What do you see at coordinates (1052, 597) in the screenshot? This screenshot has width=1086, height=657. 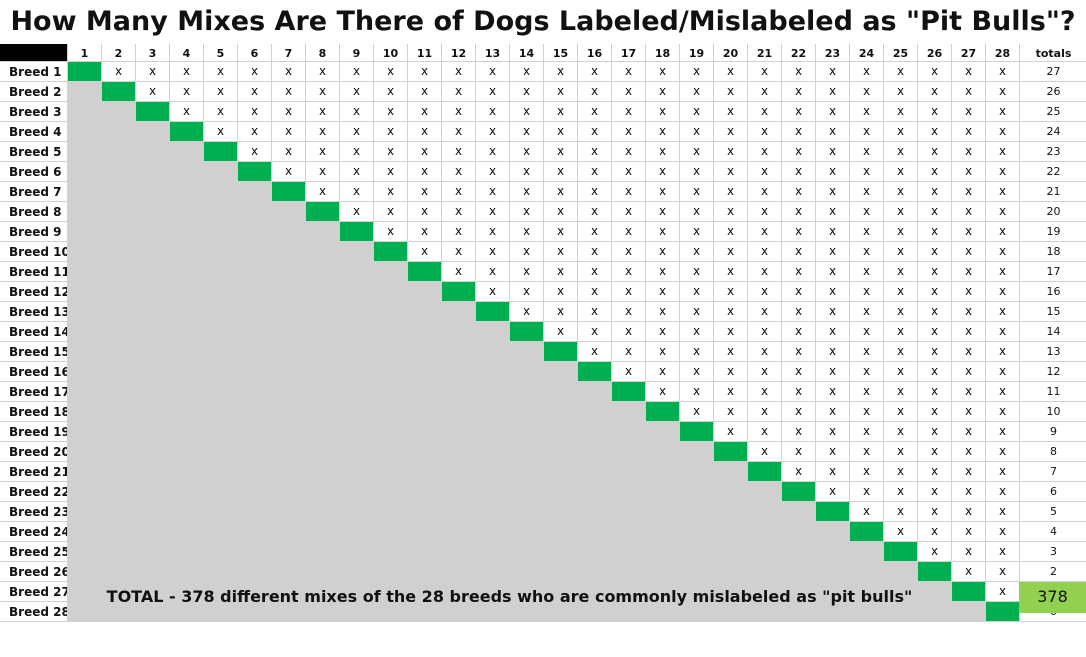 I see `footer-total-value: 378` at bounding box center [1052, 597].